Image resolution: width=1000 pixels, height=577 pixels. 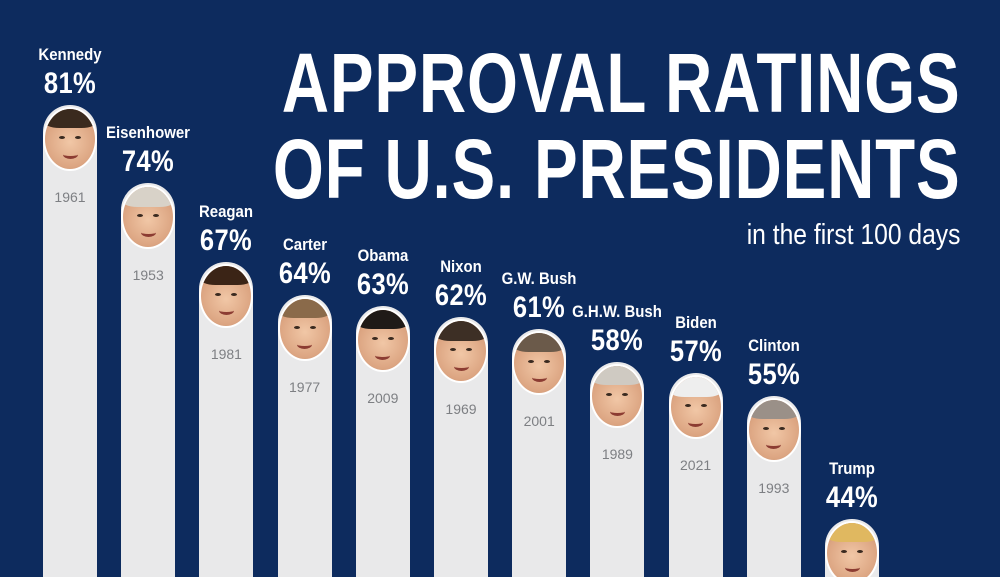 What do you see at coordinates (382, 340) in the screenshot?
I see `portrait-obama-icon` at bounding box center [382, 340].